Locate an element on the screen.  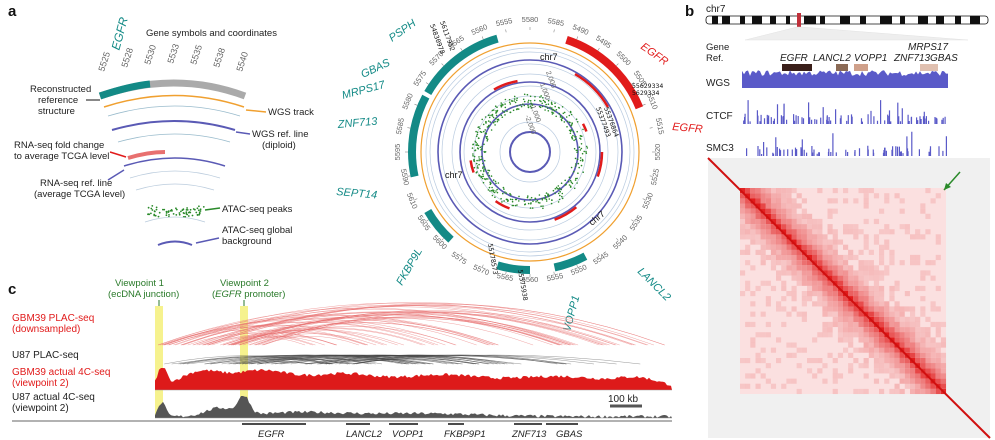
circos-coord-label: 5495 is located at coordinates (603, 41).